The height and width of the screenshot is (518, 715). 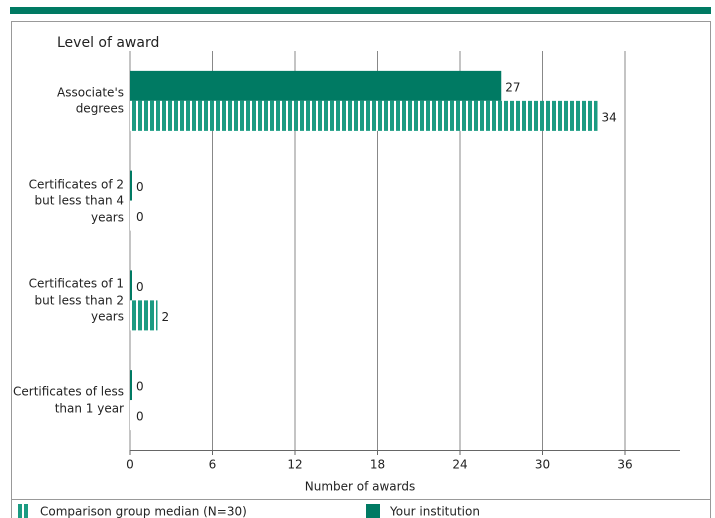 I want to click on legend-label: Your institution, so click(x=434, y=511).